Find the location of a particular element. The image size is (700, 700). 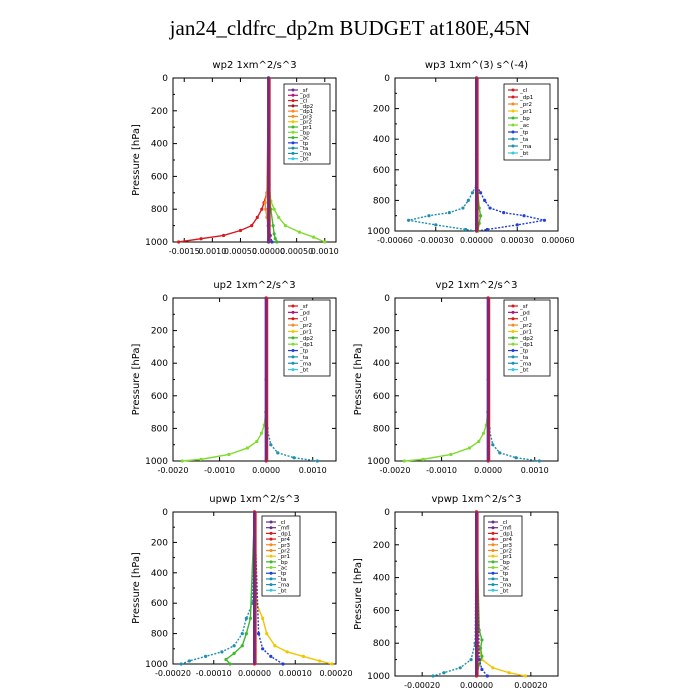

legend-entry: _bt is located at coordinates (304, 371).